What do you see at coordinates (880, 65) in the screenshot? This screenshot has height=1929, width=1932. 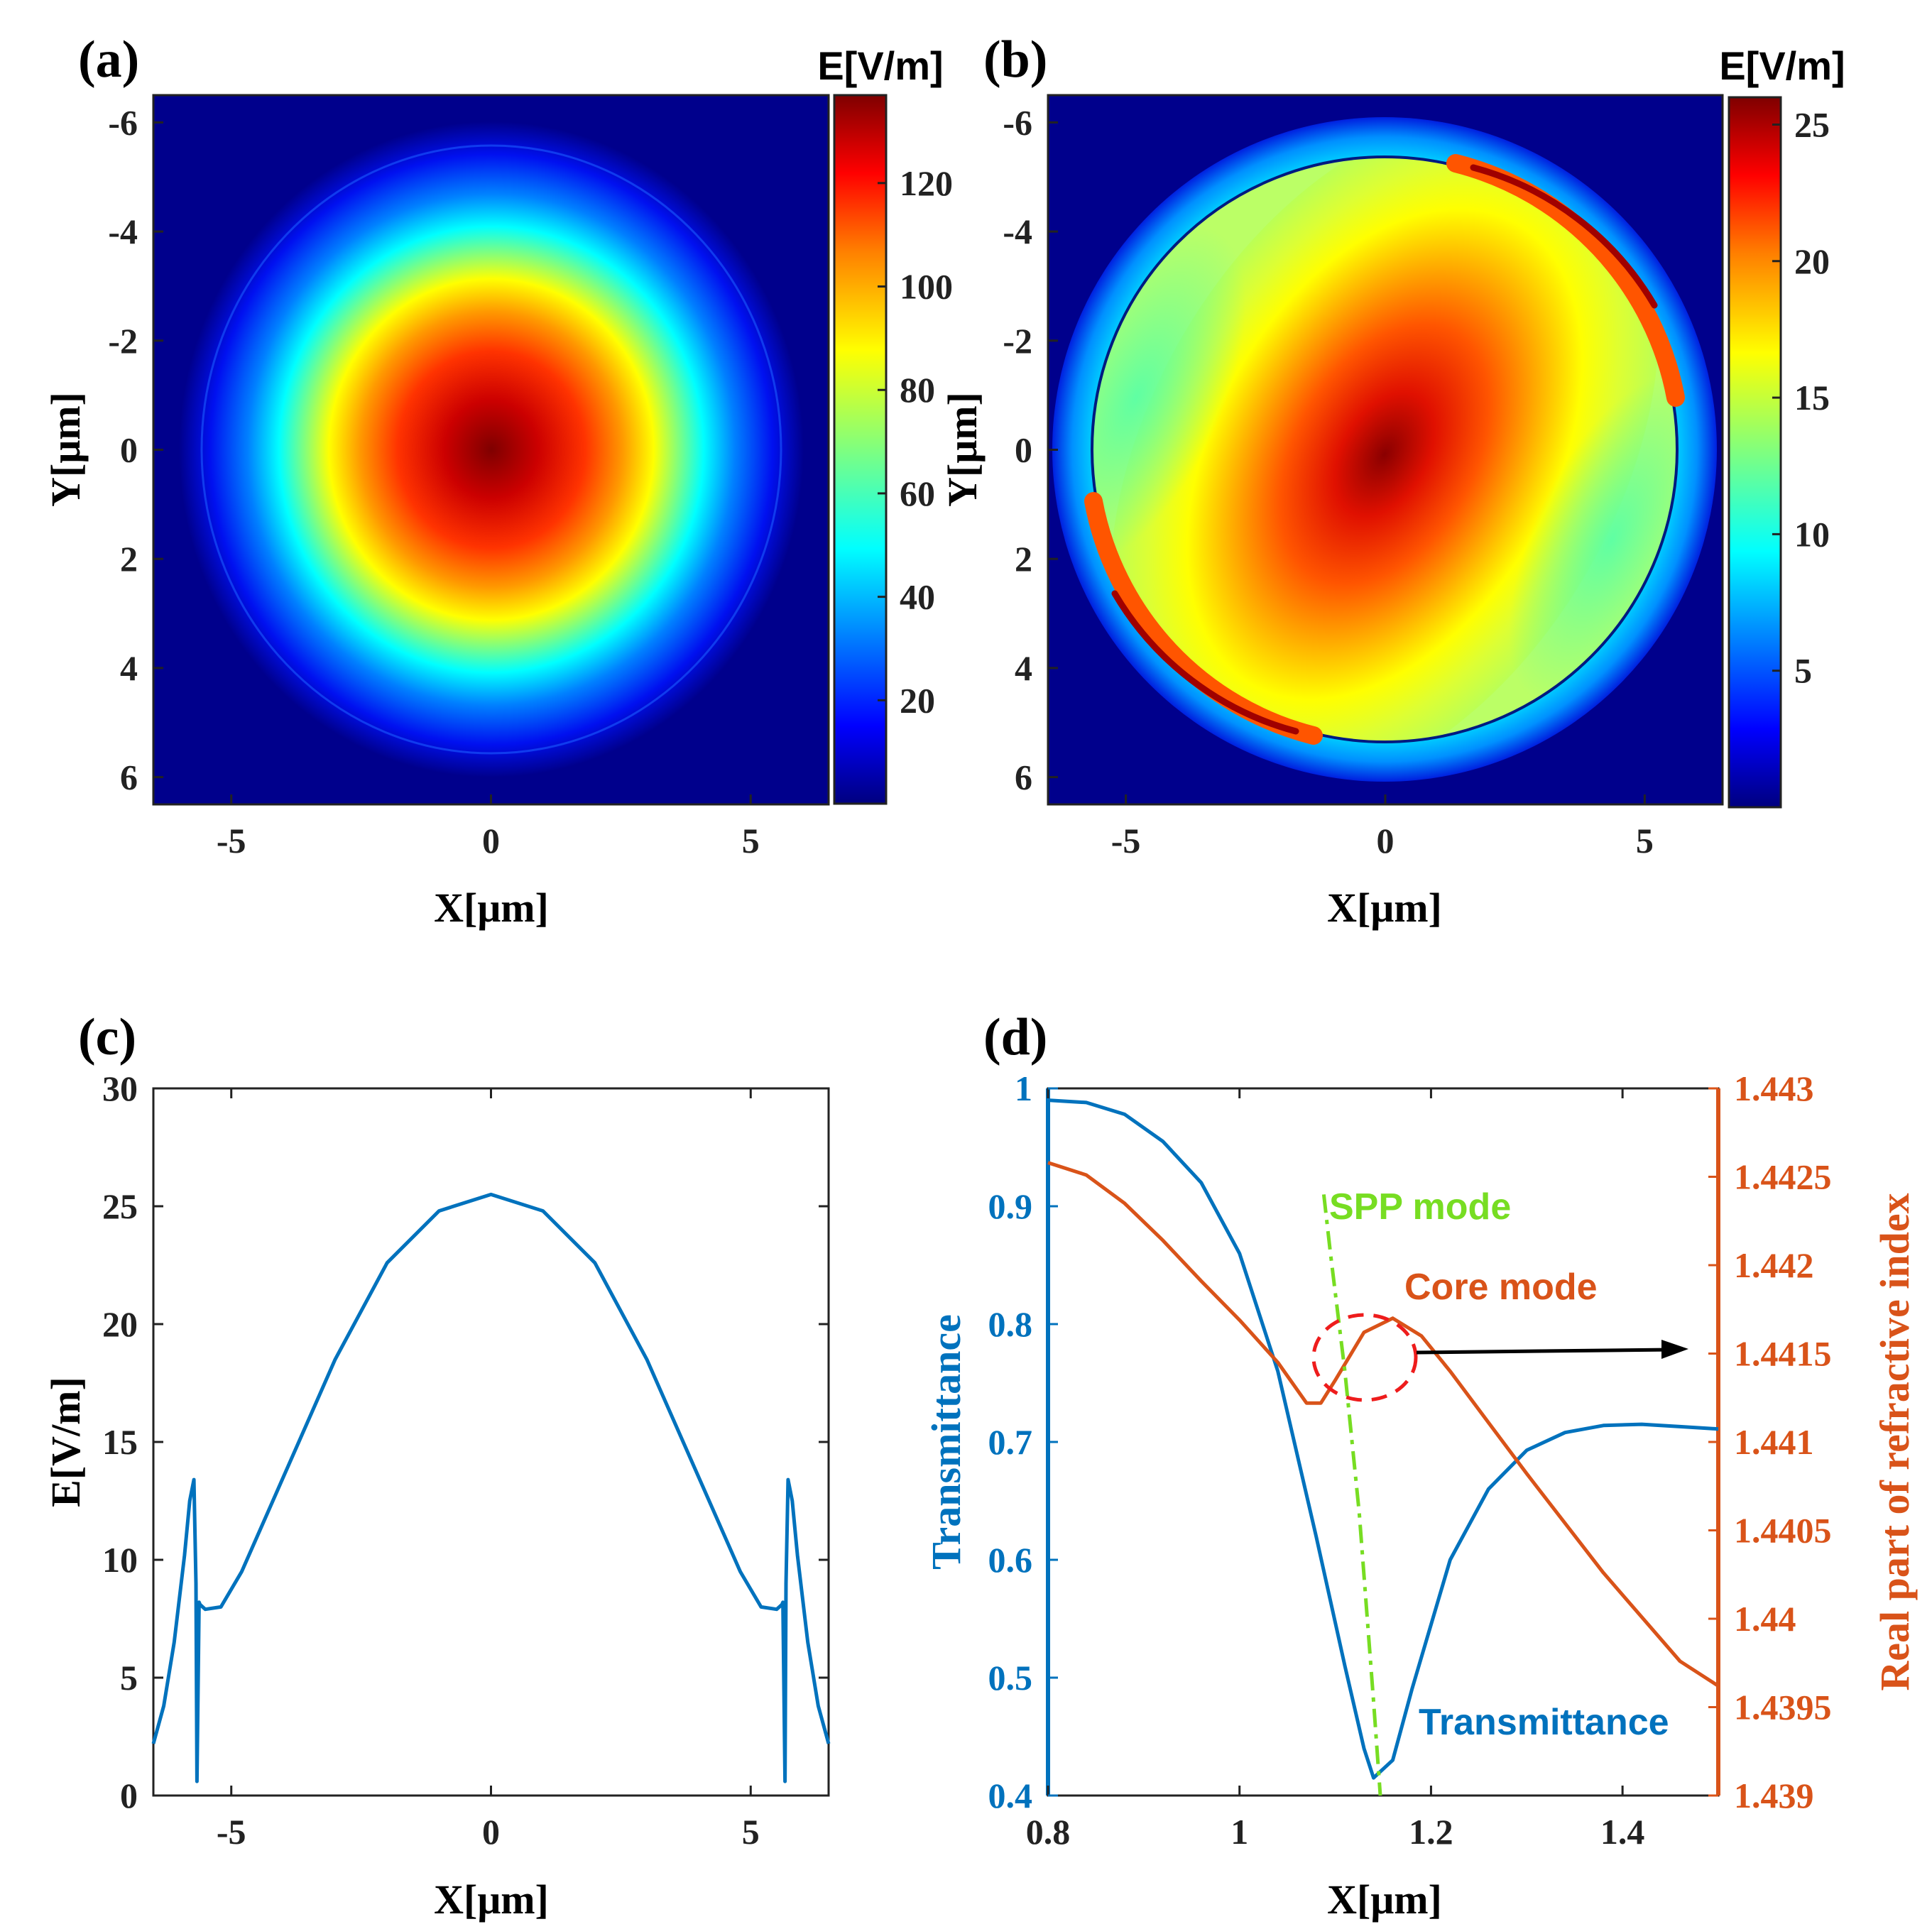 I see `panel-a-colorbar-label: E[V/m]` at bounding box center [880, 65].